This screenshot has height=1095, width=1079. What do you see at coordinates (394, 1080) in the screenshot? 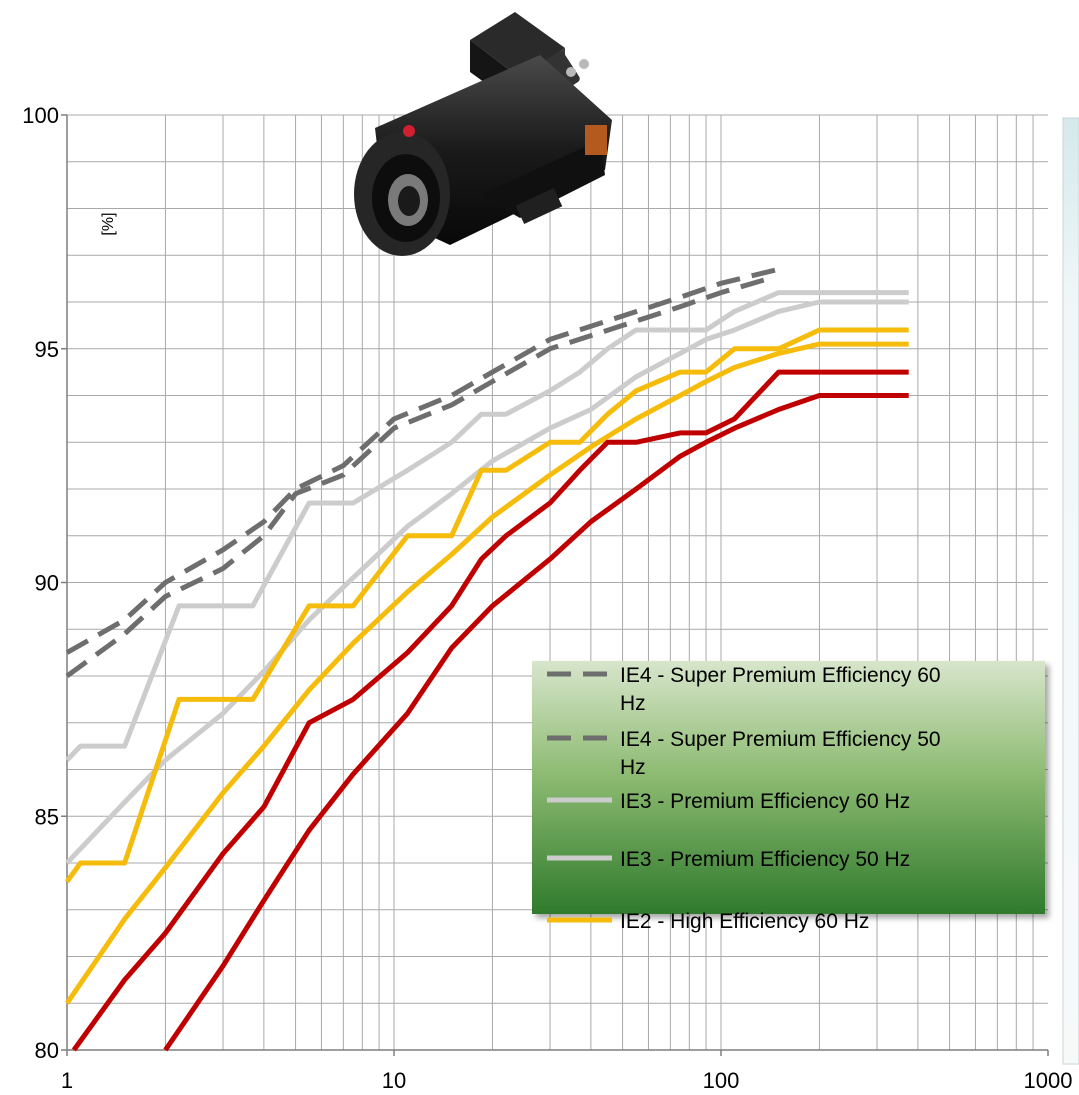
I see `x-tick-label: 10` at bounding box center [394, 1080].